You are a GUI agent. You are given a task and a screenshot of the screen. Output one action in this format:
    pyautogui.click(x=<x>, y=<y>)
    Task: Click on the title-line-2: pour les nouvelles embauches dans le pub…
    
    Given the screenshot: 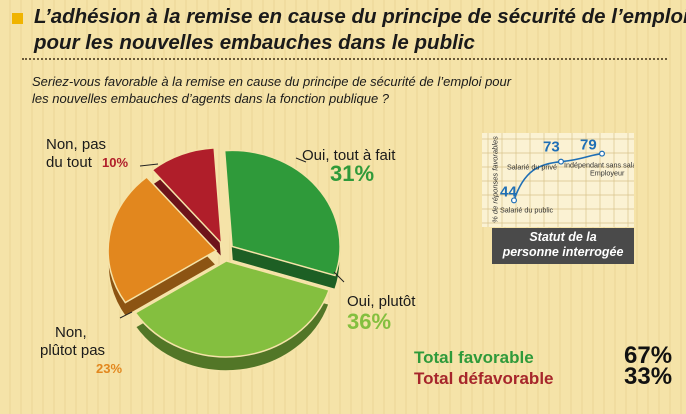 What is the action you would take?
    pyautogui.click(x=254, y=42)
    